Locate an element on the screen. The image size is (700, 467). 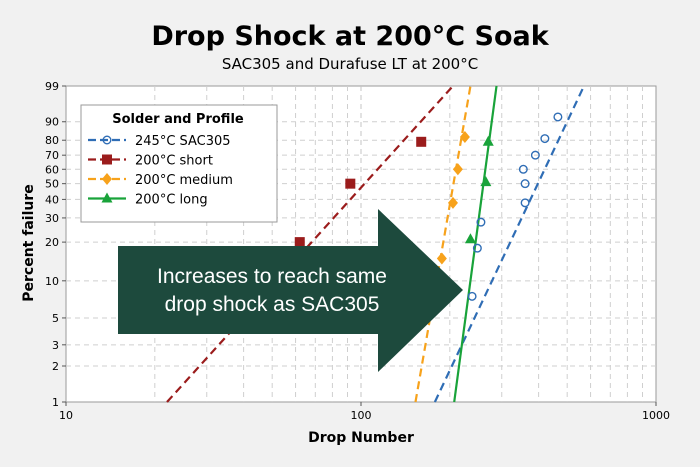
legend-title: Solder and Profile is located at coordinates (178, 119).